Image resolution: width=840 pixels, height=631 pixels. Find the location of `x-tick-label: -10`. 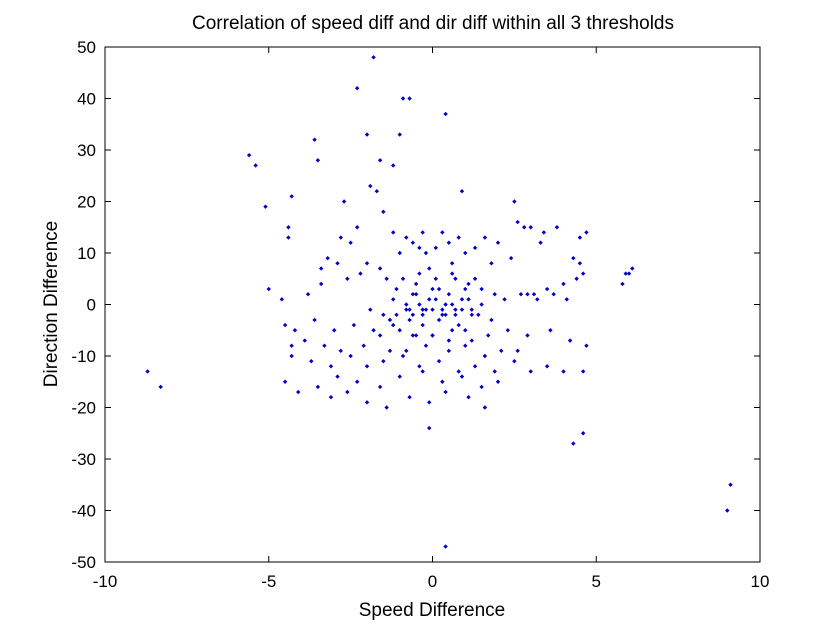

x-tick-label: -10 is located at coordinates (105, 581).